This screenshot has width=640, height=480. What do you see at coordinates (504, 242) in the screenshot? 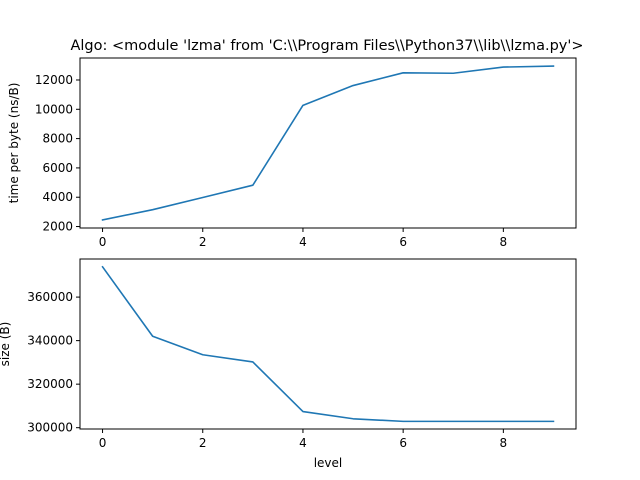
I see `time-x-tick-label: 8` at bounding box center [504, 242].